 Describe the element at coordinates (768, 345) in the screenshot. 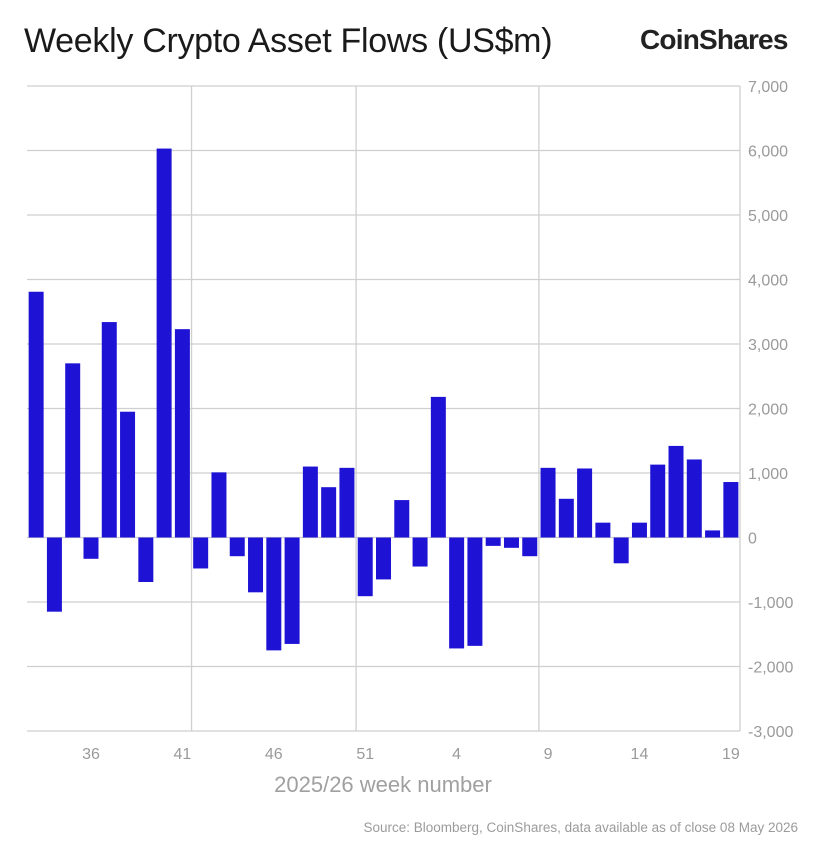

I see `y-tick-label: 3,000` at that location.